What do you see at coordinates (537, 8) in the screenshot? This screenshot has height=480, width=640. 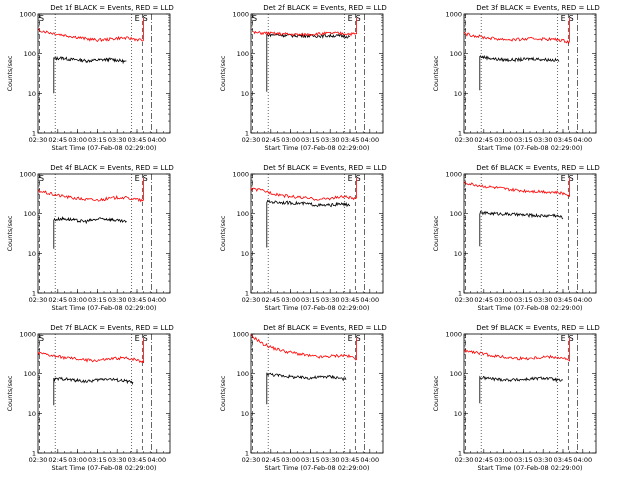 I see `chart-title: Det 3f BLACK = Events, RED = LLD` at bounding box center [537, 8].